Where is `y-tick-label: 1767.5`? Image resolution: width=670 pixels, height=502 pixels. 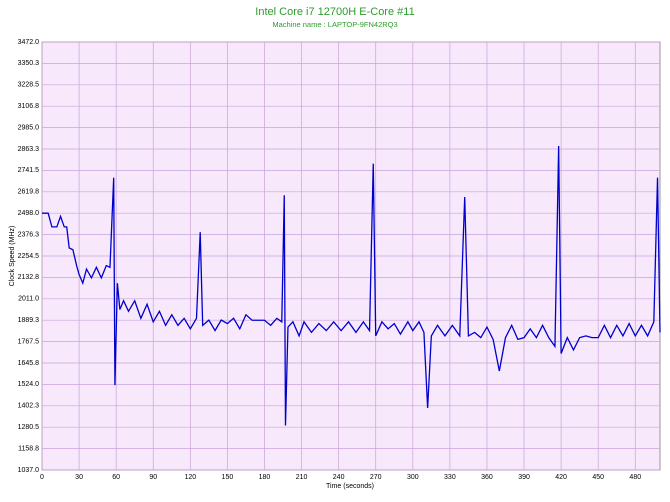
y-tick-label: 1767.5 is located at coordinates (29, 341).